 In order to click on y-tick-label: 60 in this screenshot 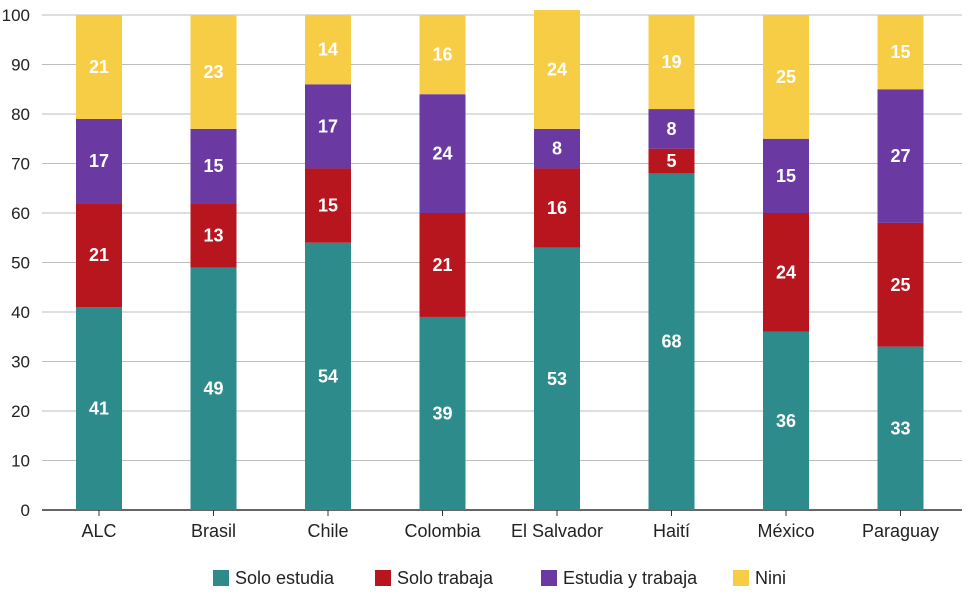, I will do `click(20, 213)`.